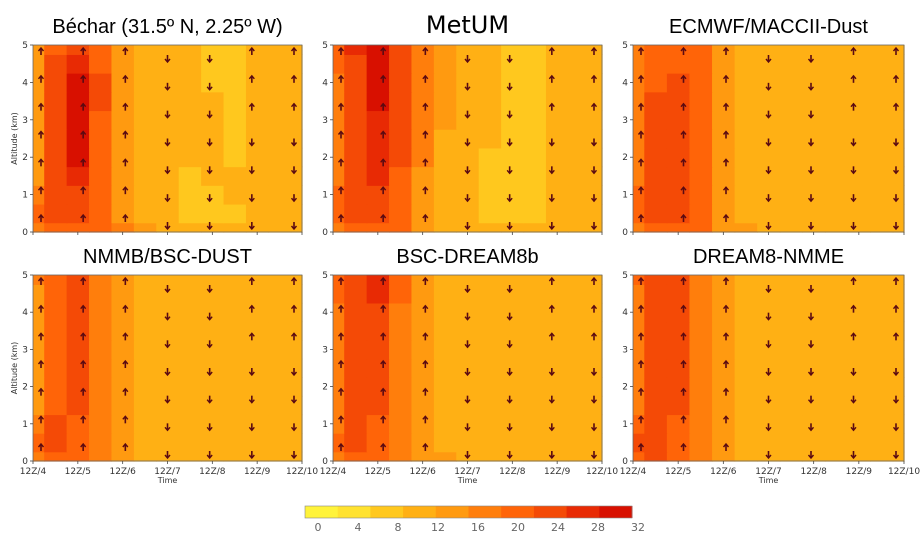 The height and width of the screenshot is (537, 920). I want to click on x-tick-label: 12Z/6, so click(122, 472).